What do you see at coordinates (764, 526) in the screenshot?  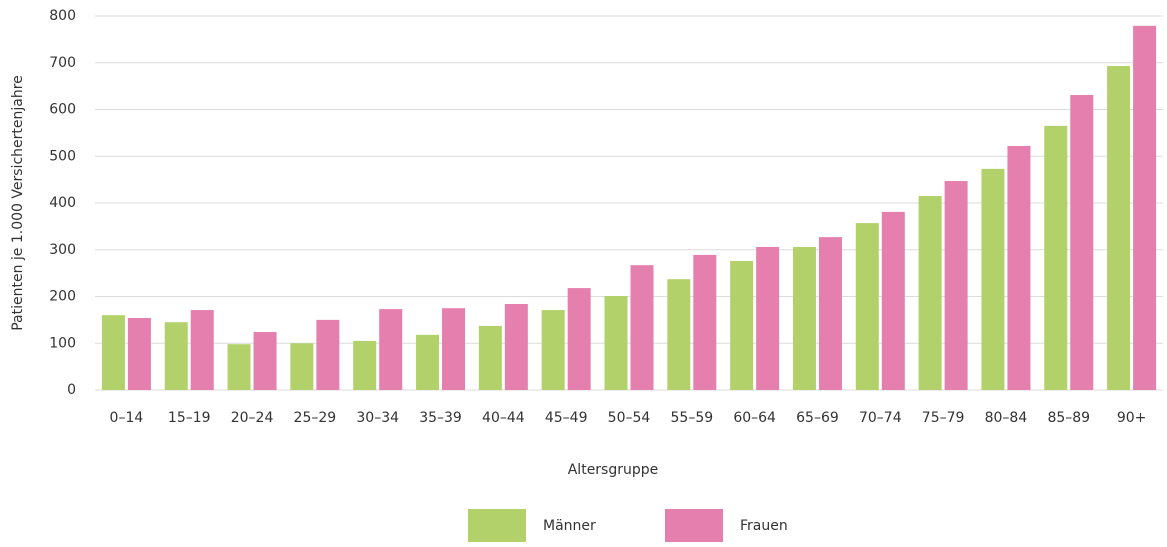 I see `legend-label: Frauen` at bounding box center [764, 526].